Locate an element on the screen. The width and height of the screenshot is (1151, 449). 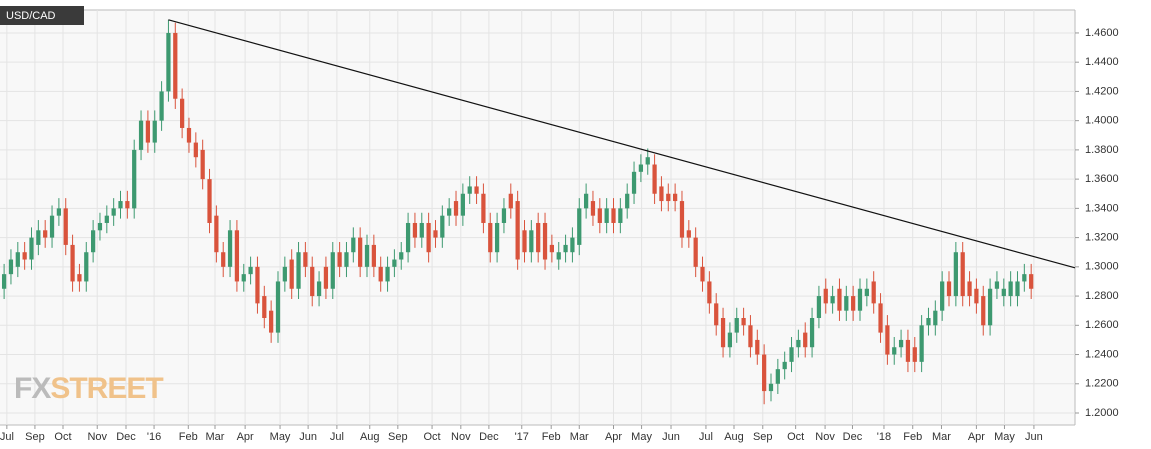
y-tick-label: 1.3600 is located at coordinates (1102, 179).